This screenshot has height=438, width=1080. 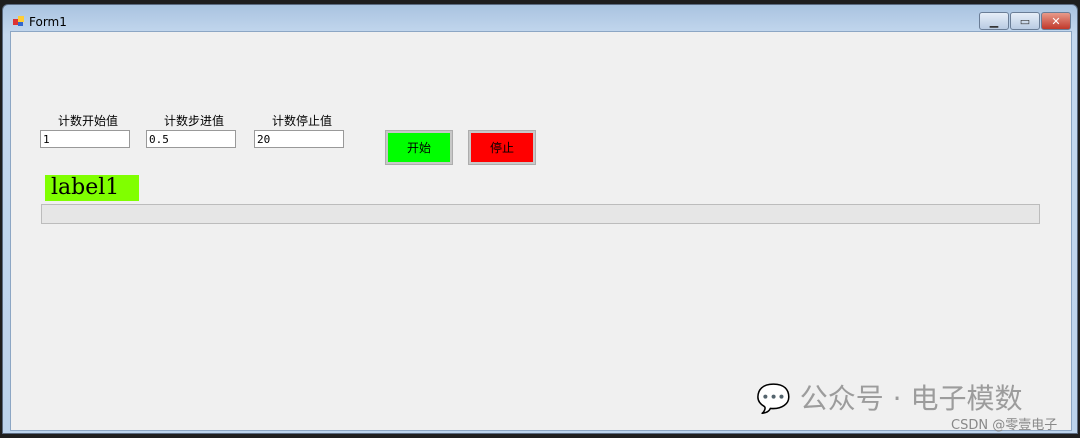 I want to click on window-title: Form1, so click(x=48, y=22).